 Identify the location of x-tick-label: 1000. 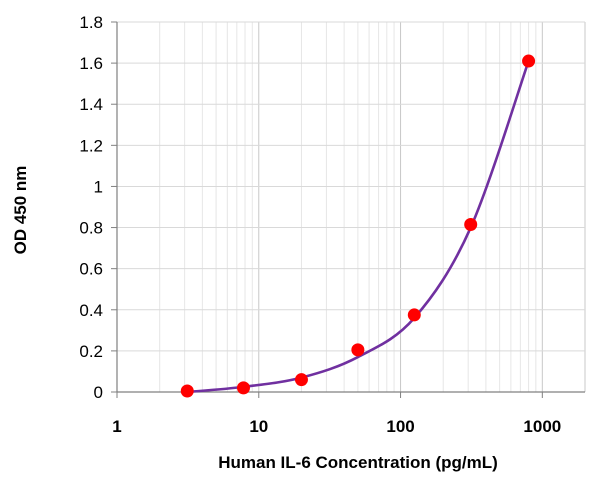
(542, 426).